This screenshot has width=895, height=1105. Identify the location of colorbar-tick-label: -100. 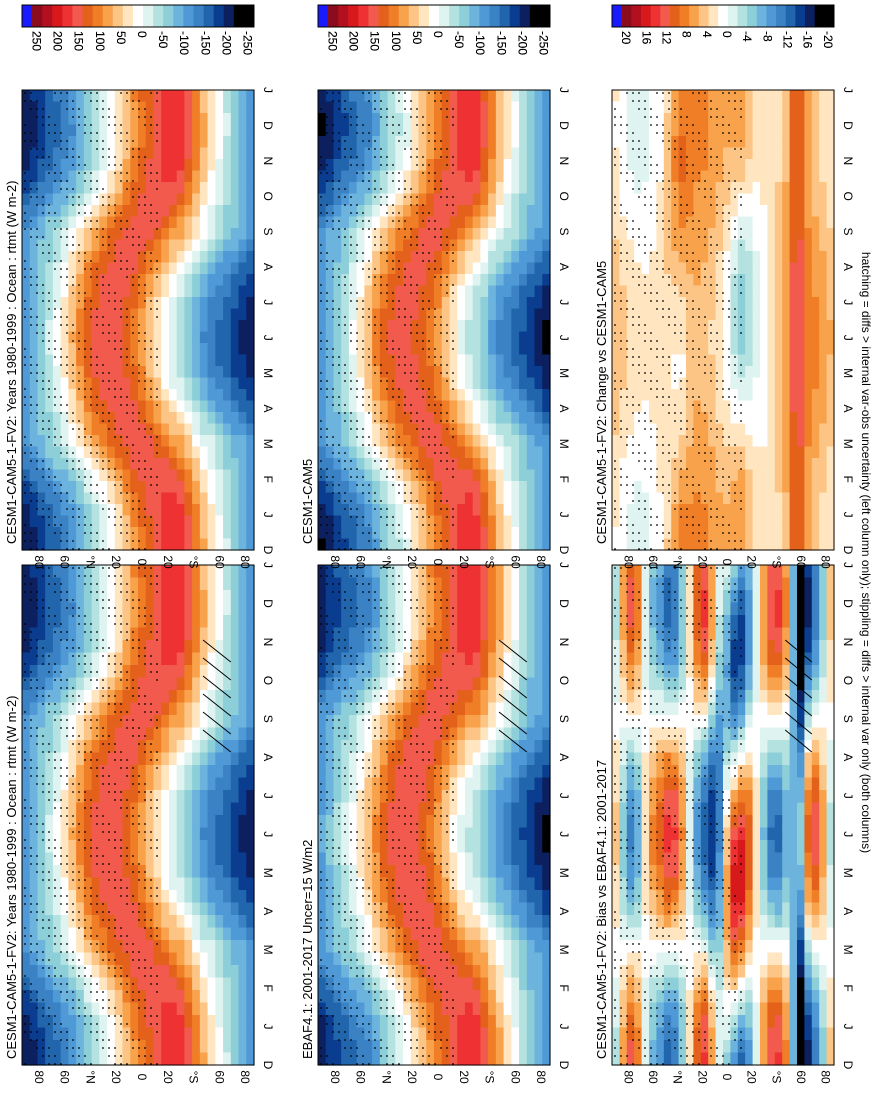
(480, 43).